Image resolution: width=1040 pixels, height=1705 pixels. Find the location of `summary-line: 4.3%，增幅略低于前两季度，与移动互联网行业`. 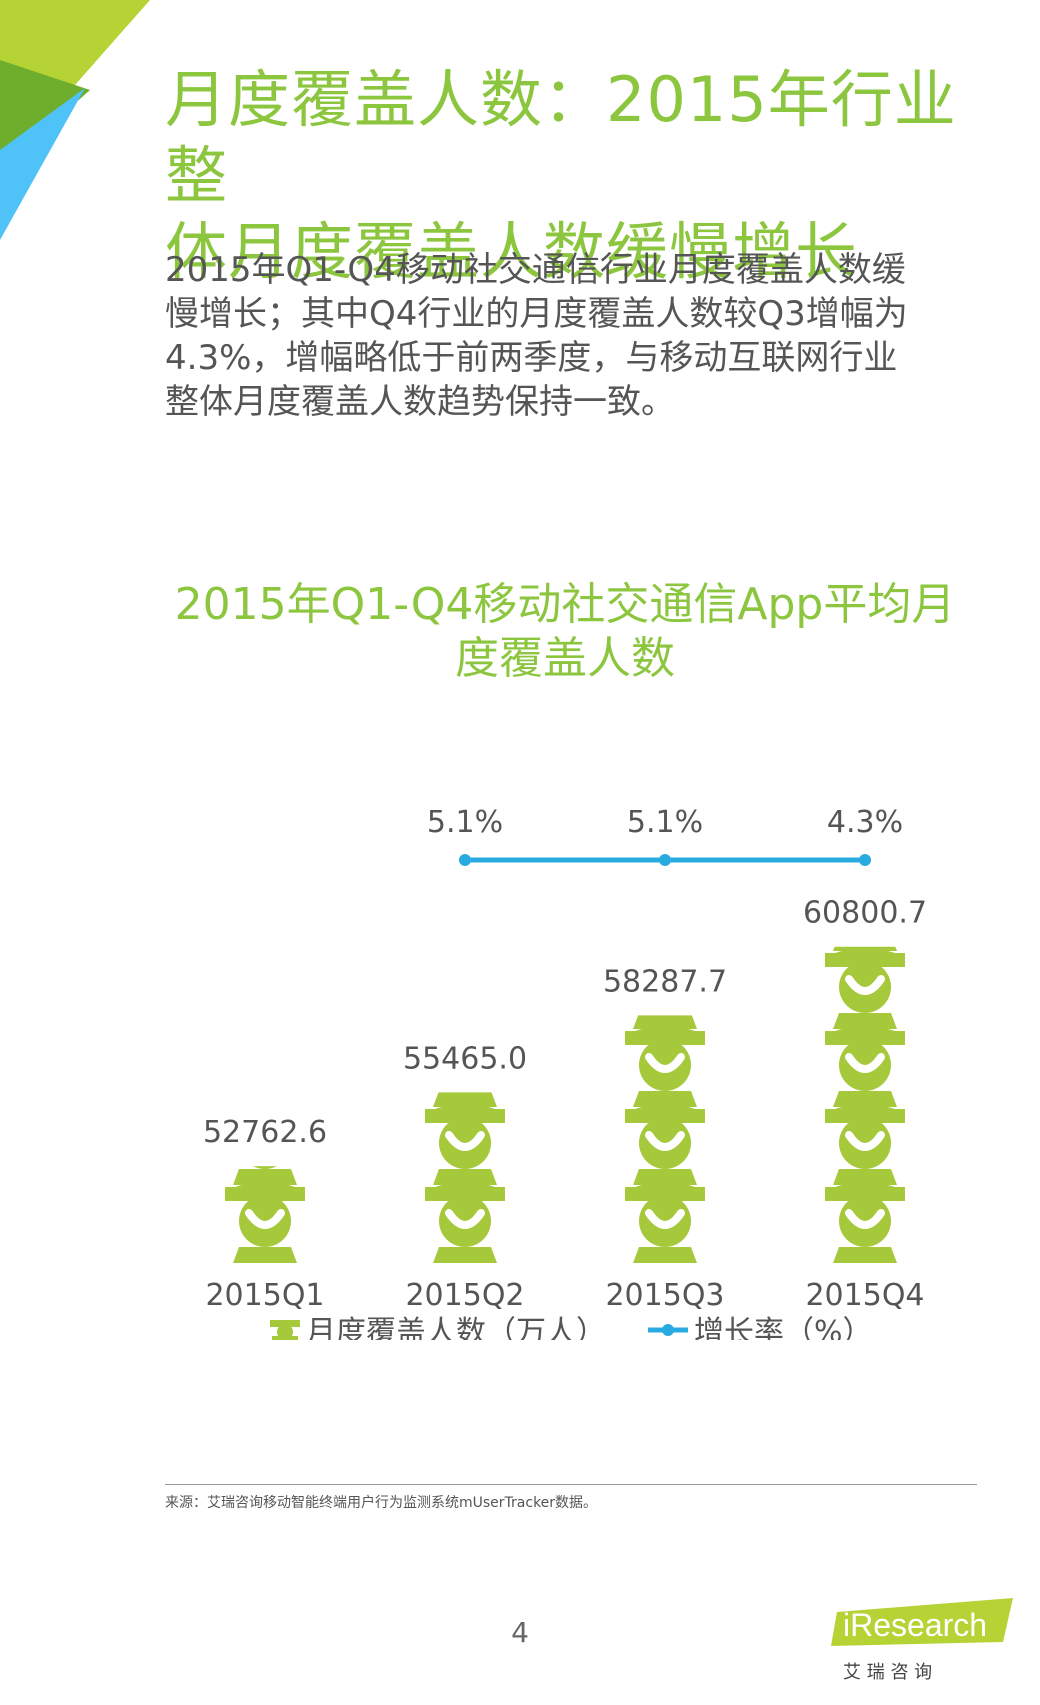

summary-line: 4.3%，增幅略低于前两季度，与移动互联网行业 is located at coordinates (531, 358).